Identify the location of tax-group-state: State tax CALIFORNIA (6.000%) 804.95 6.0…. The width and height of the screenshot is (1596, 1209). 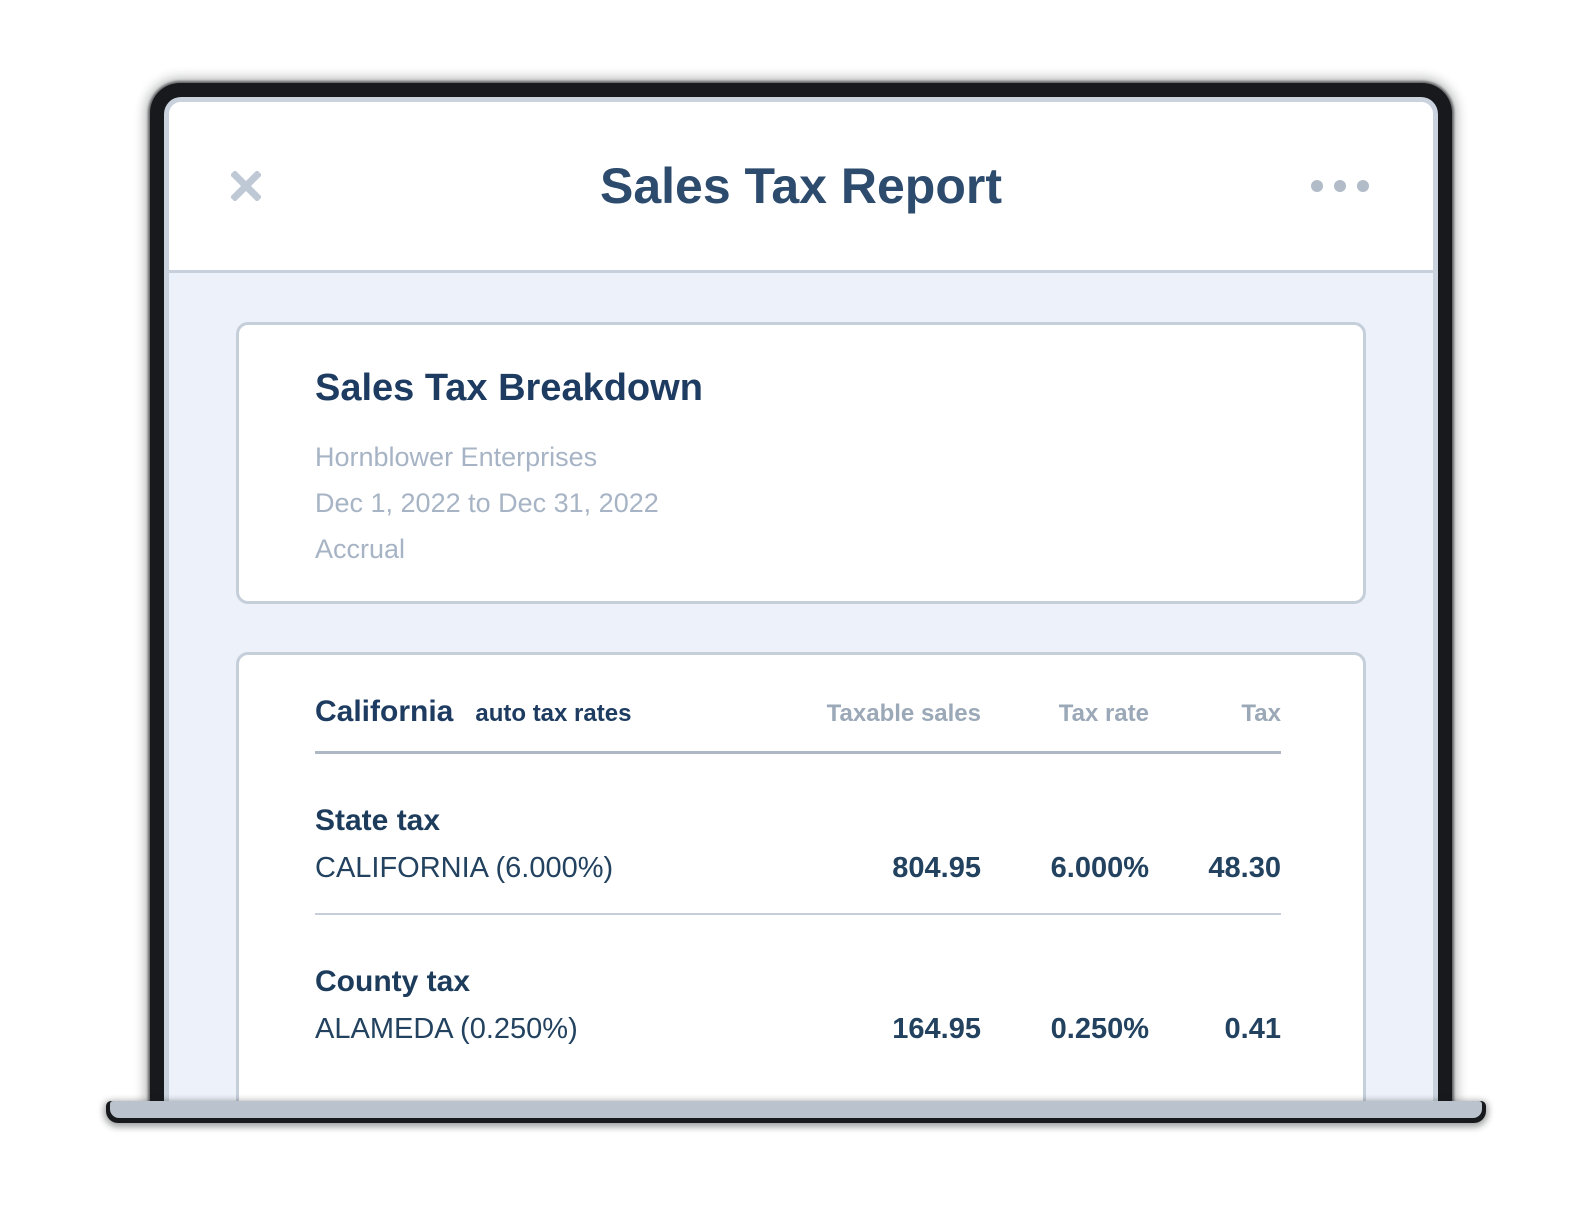
(798, 834).